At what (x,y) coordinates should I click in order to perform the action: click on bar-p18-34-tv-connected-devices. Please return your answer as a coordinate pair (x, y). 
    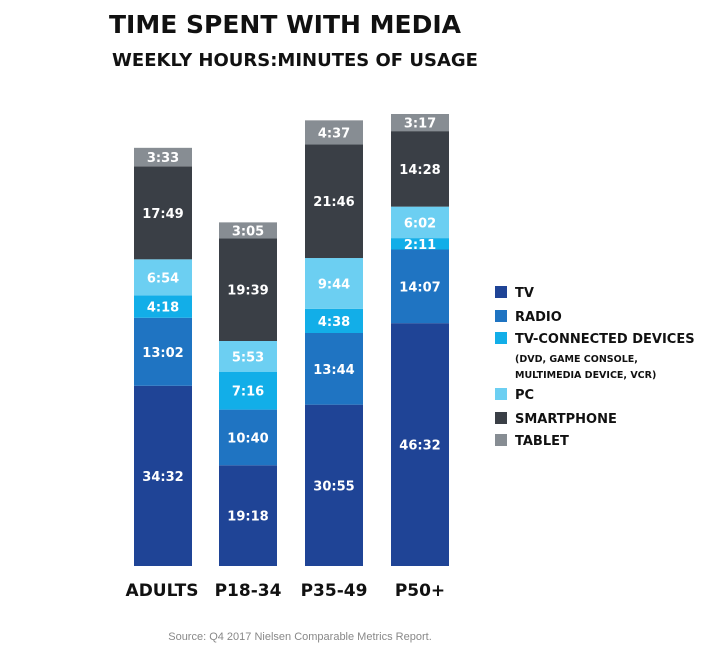
    Looking at the image, I should click on (248, 390).